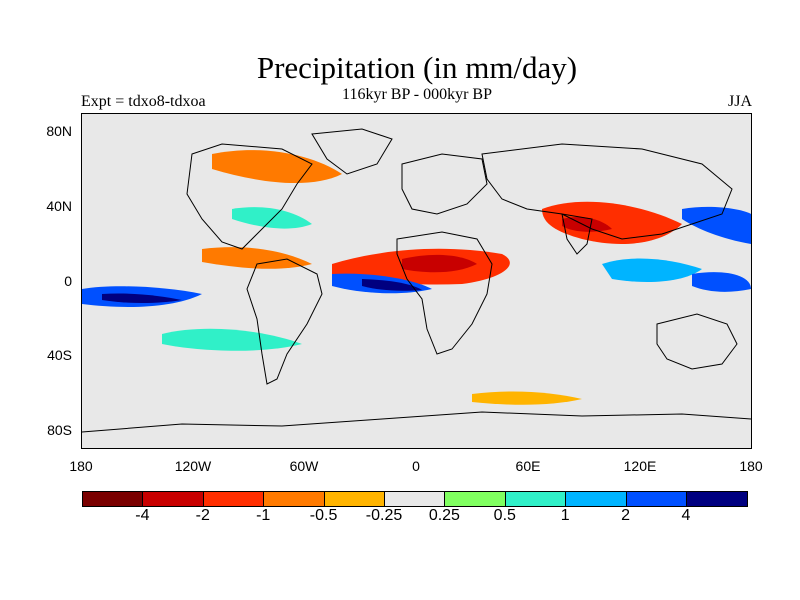 The image size is (800, 600). I want to click on x-tick-label: 60W, so click(304, 466).